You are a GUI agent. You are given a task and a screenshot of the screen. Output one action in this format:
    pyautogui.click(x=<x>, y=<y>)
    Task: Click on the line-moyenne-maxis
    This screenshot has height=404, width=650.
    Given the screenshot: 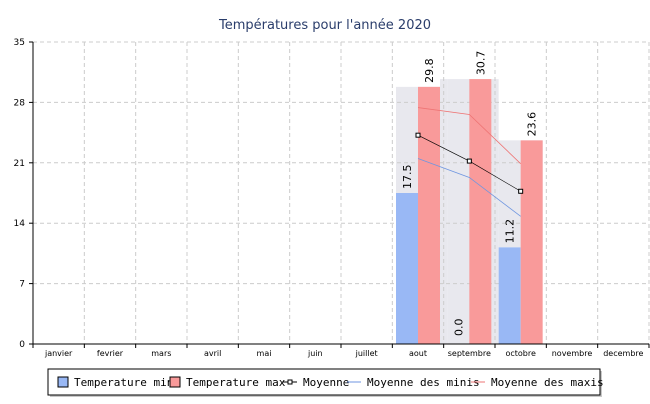 What is the action you would take?
    pyautogui.click(x=469, y=135)
    